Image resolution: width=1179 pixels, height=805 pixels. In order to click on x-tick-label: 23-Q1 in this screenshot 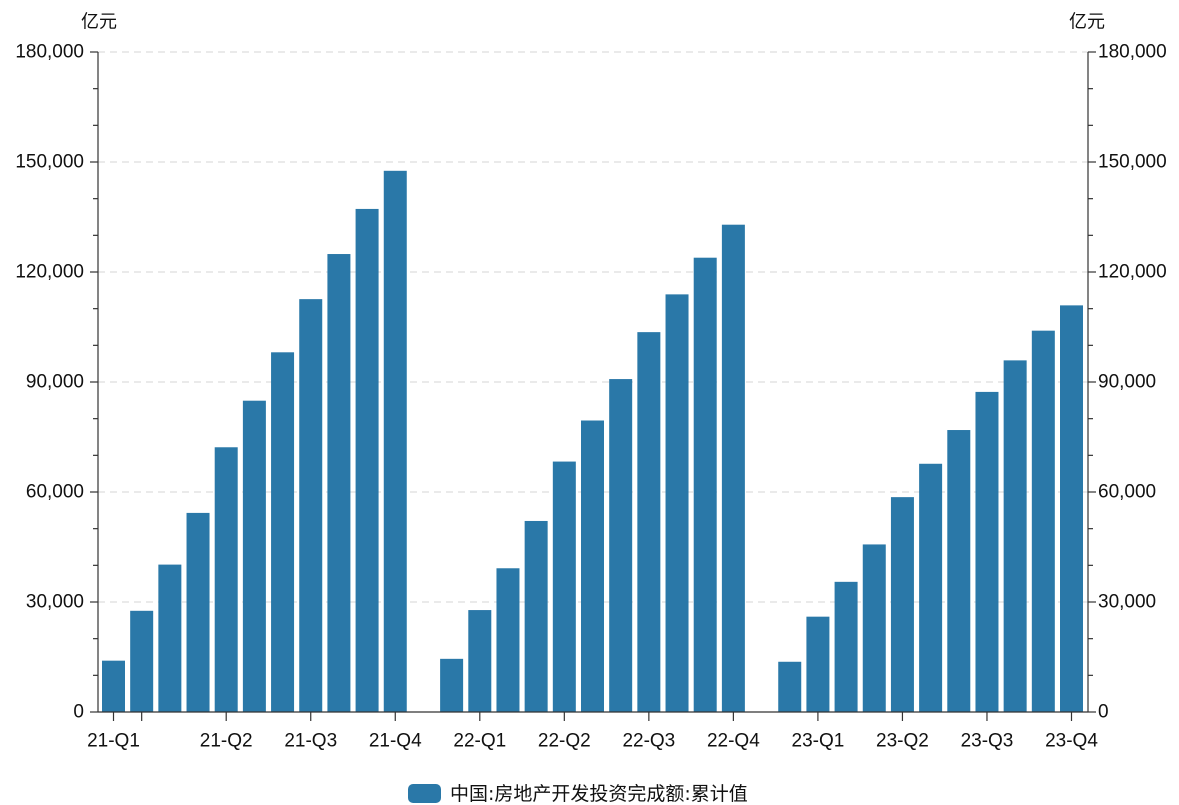, I will do `click(818, 741)`.